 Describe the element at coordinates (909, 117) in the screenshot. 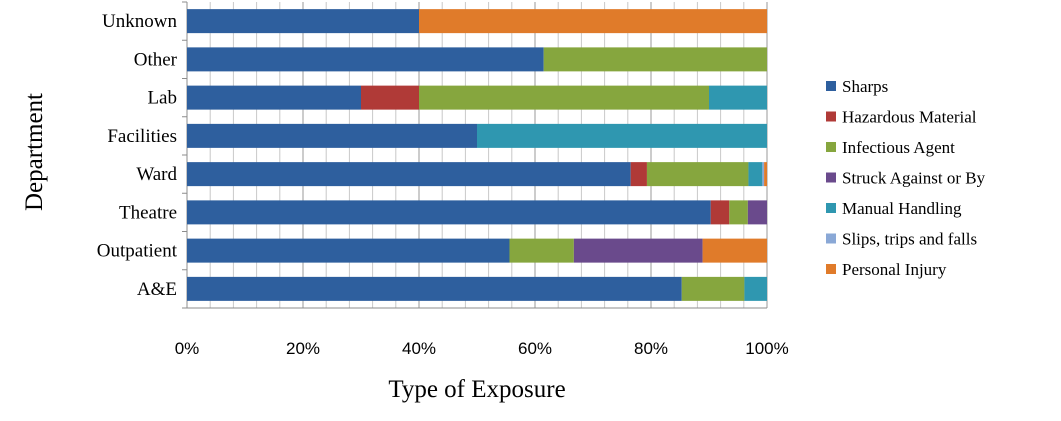

I see `legend-label: Hazardous Material` at that location.